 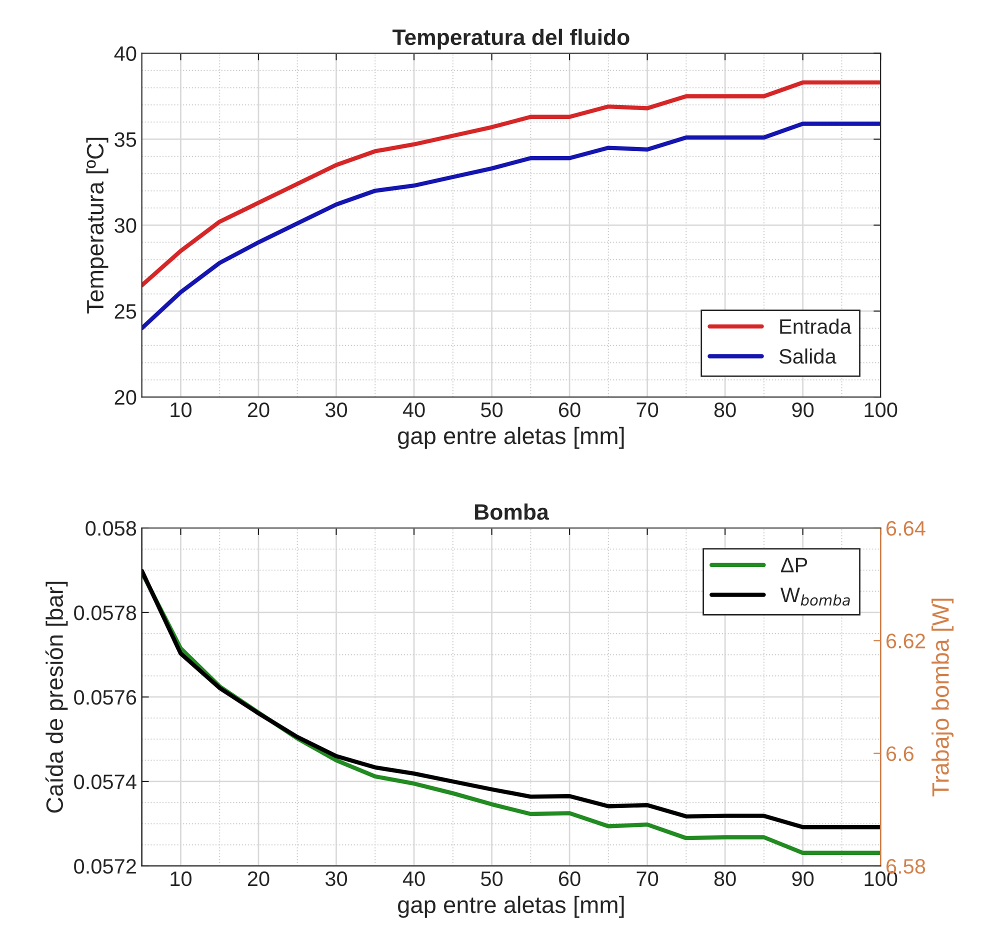 I want to click on y-tick-label: 20, so click(x=125, y=397).